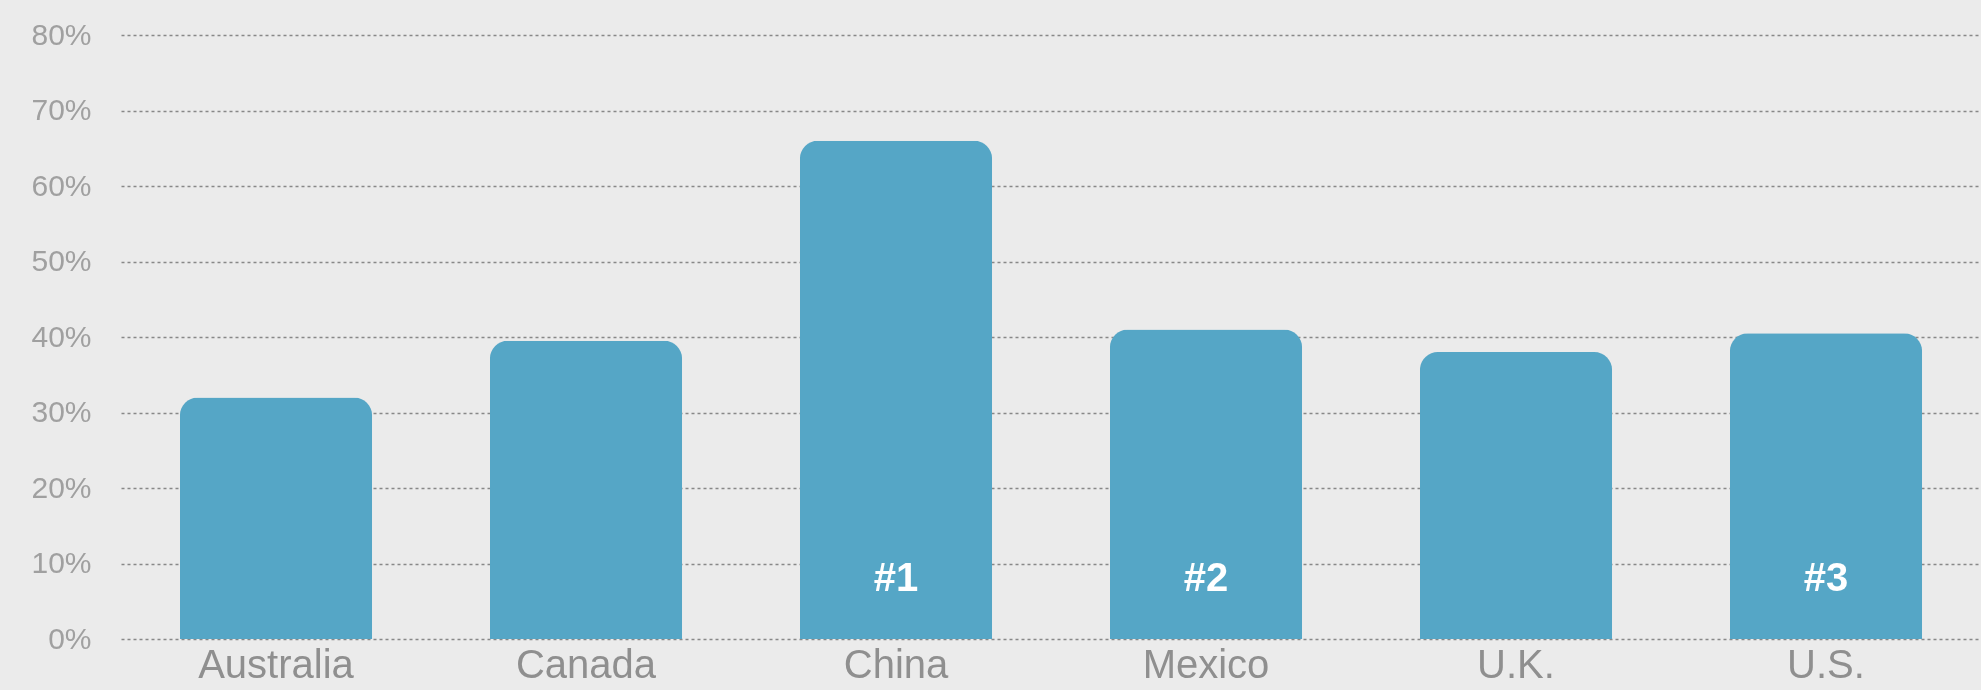  I want to click on y-tick-label: 80%, so click(61, 34).